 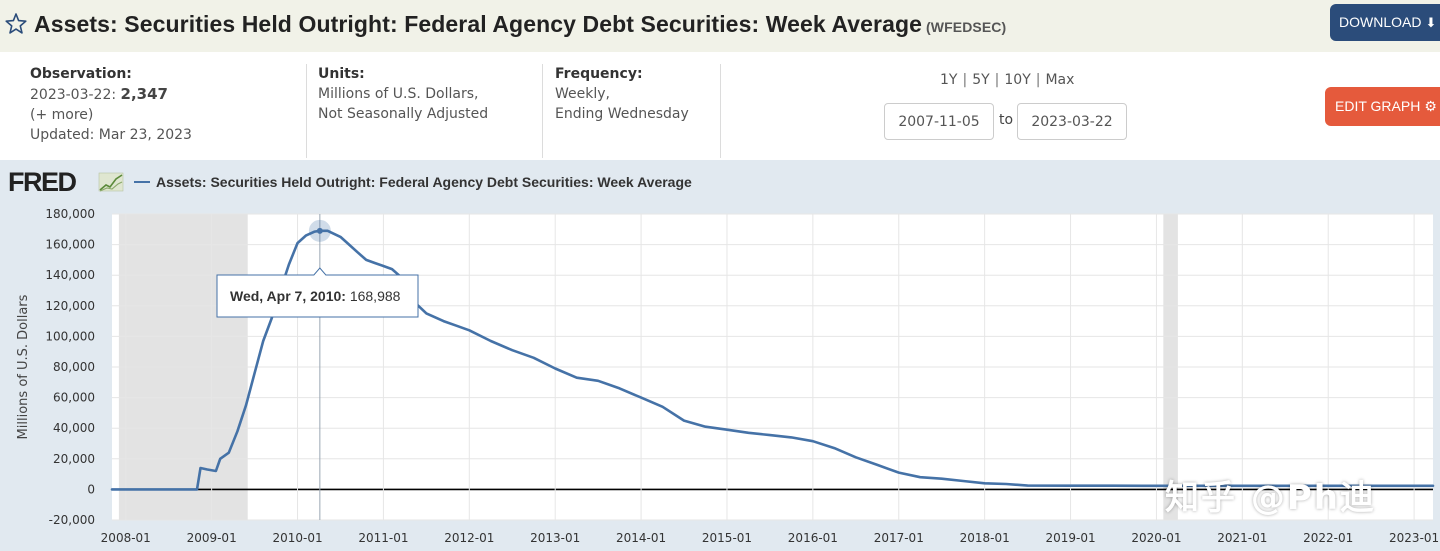 I want to click on x-tick-label: 2009-01, so click(x=212, y=538).